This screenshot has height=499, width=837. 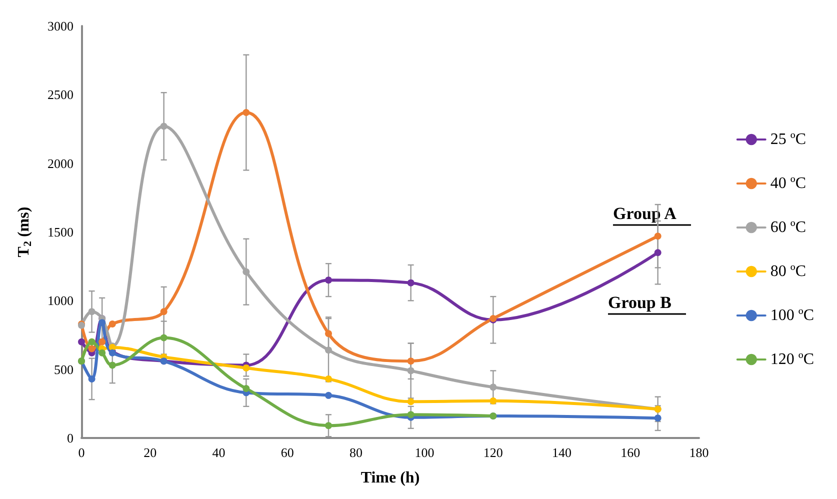 I want to click on x-axis-title: Time (h), so click(x=390, y=478).